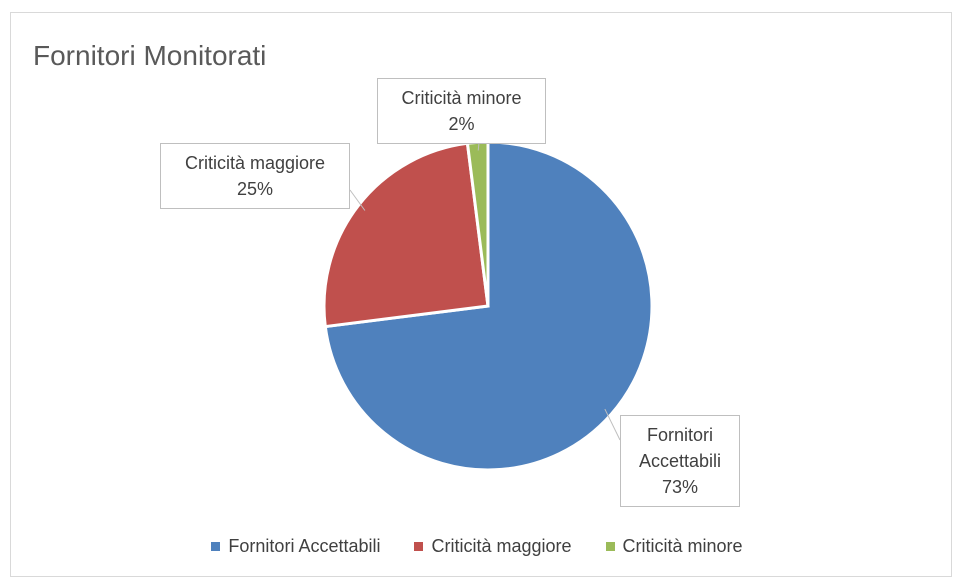 This screenshot has height=579, width=954. Describe the element at coordinates (150, 55) in the screenshot. I see `chart-title: Fornitori Monitorati` at that location.